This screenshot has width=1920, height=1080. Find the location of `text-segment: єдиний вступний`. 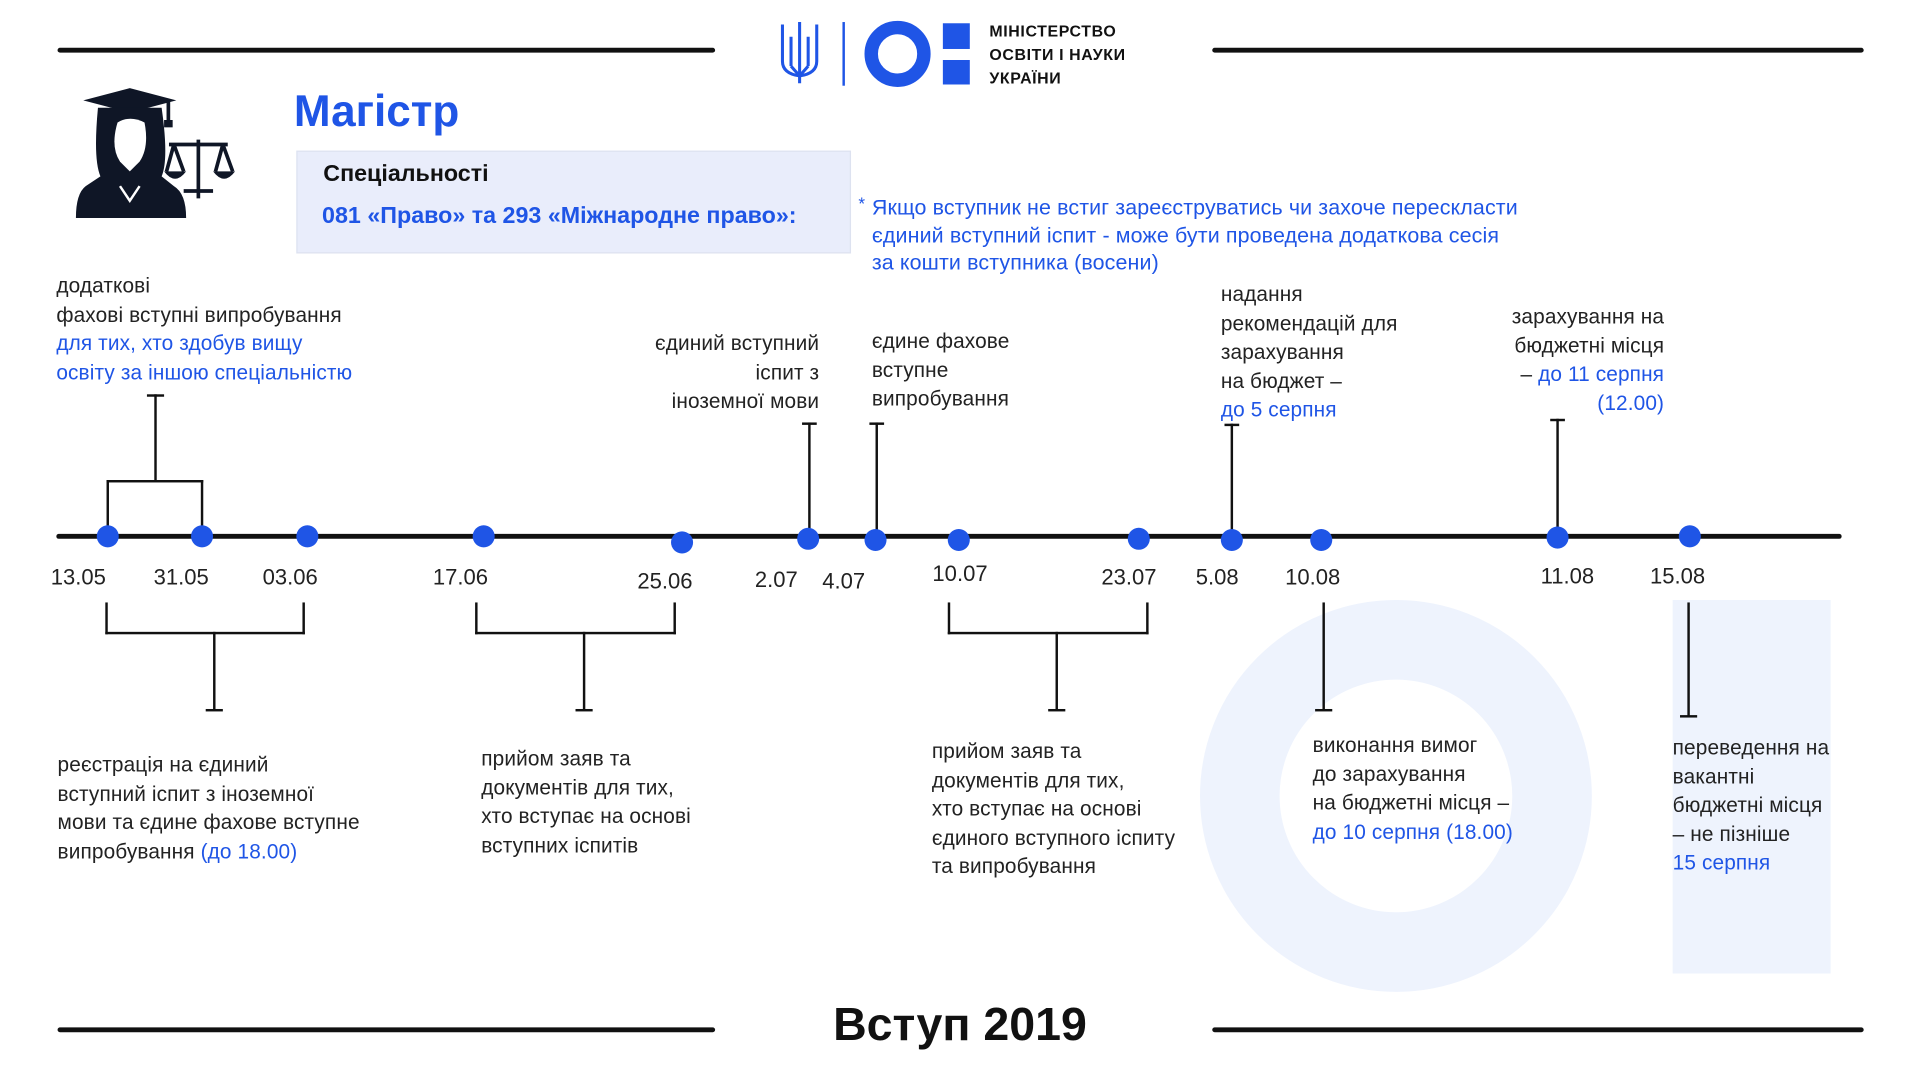

text-segment: єдиний вступний is located at coordinates (737, 343).